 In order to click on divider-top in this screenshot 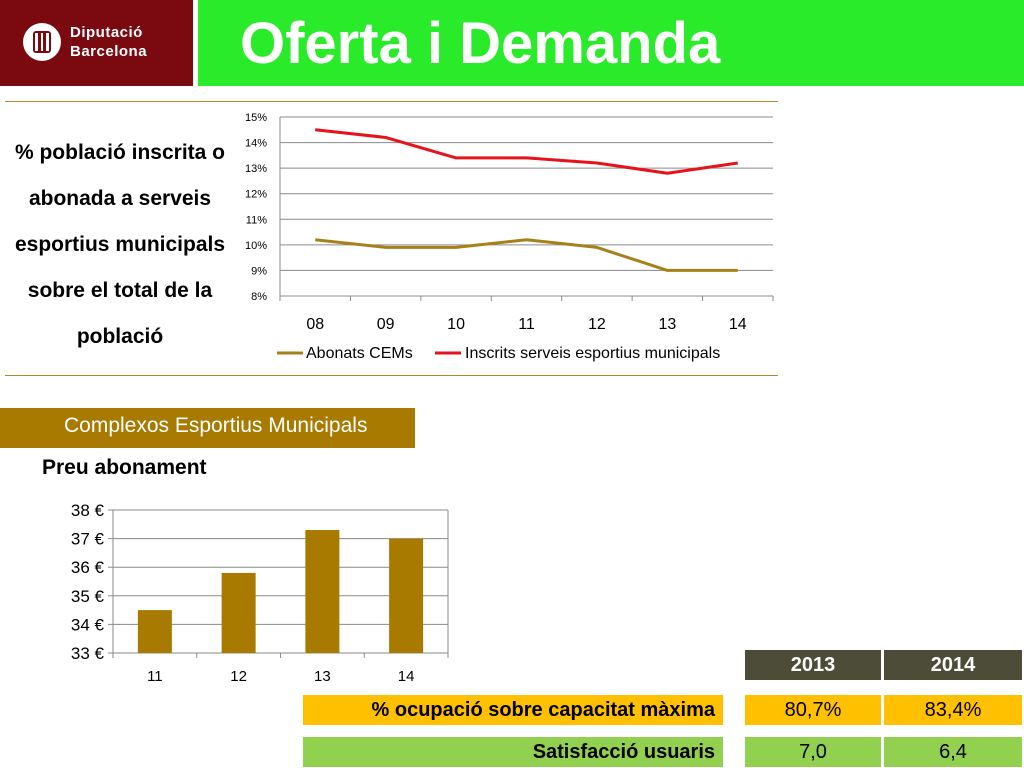, I will do `click(391, 101)`.